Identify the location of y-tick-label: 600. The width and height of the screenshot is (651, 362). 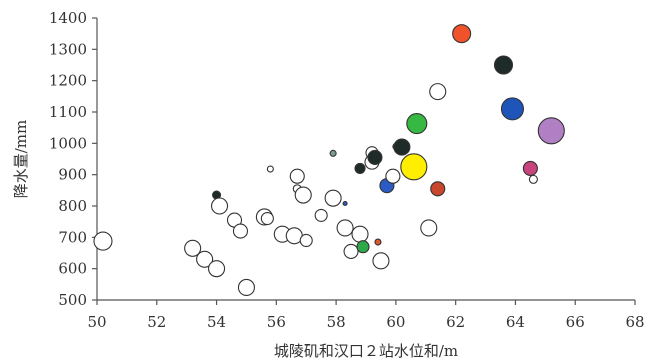
(72, 269).